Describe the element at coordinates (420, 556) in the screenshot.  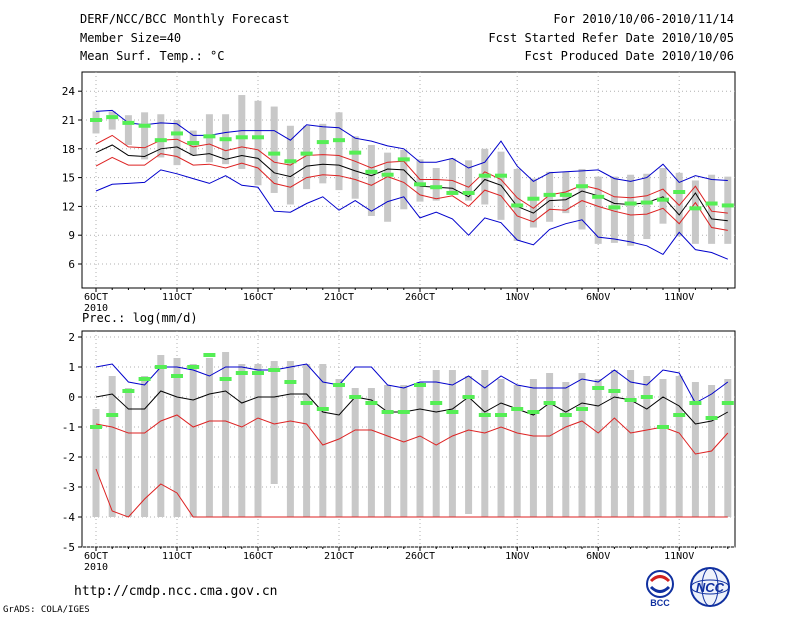
I see `prec-x-tick-label: 26OCT` at that location.